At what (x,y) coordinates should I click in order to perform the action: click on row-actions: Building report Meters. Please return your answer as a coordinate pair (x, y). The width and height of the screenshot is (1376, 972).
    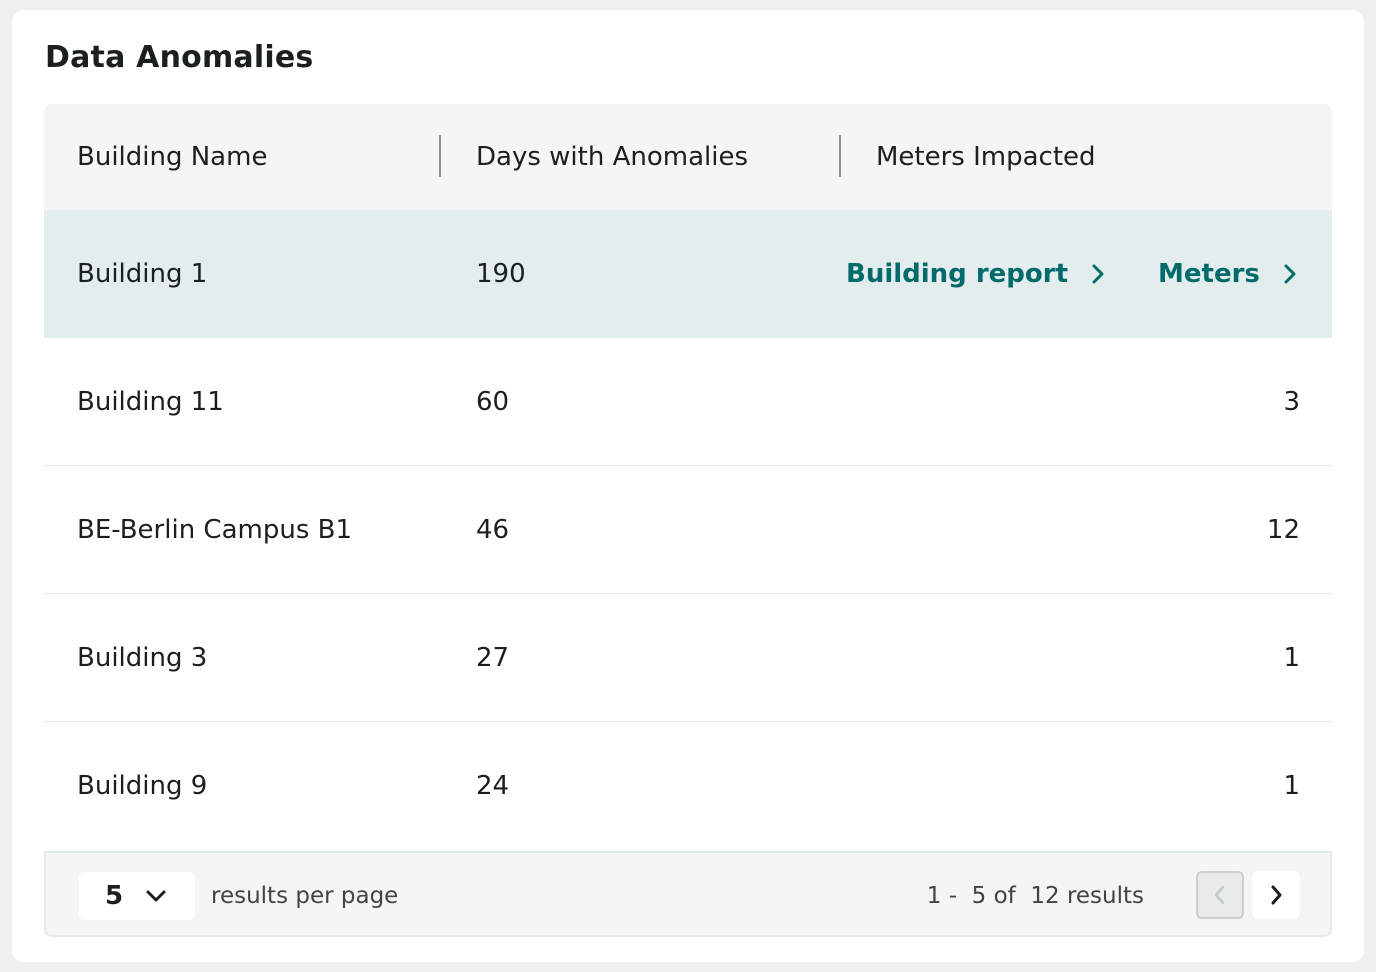
    Looking at the image, I should click on (1072, 274).